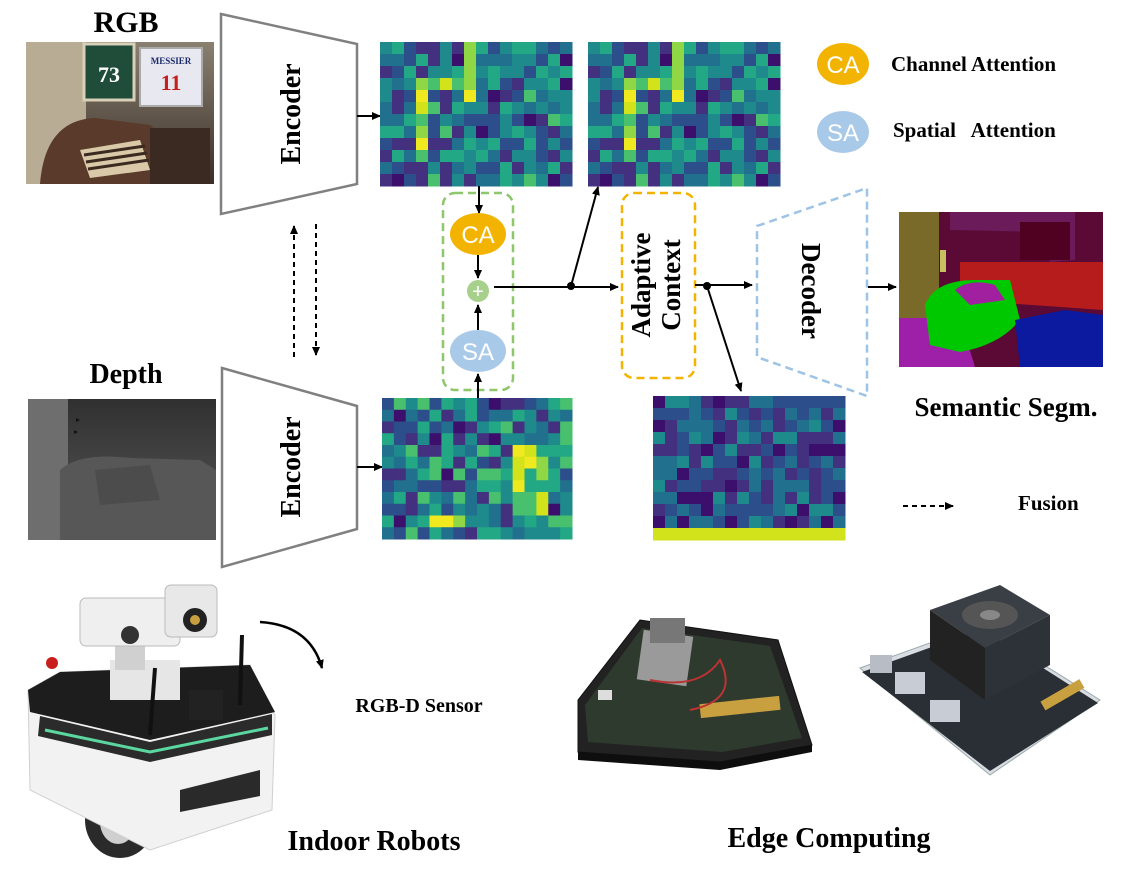 This screenshot has width=1139, height=878. I want to click on jersey-number-2: 11, so click(171, 82).